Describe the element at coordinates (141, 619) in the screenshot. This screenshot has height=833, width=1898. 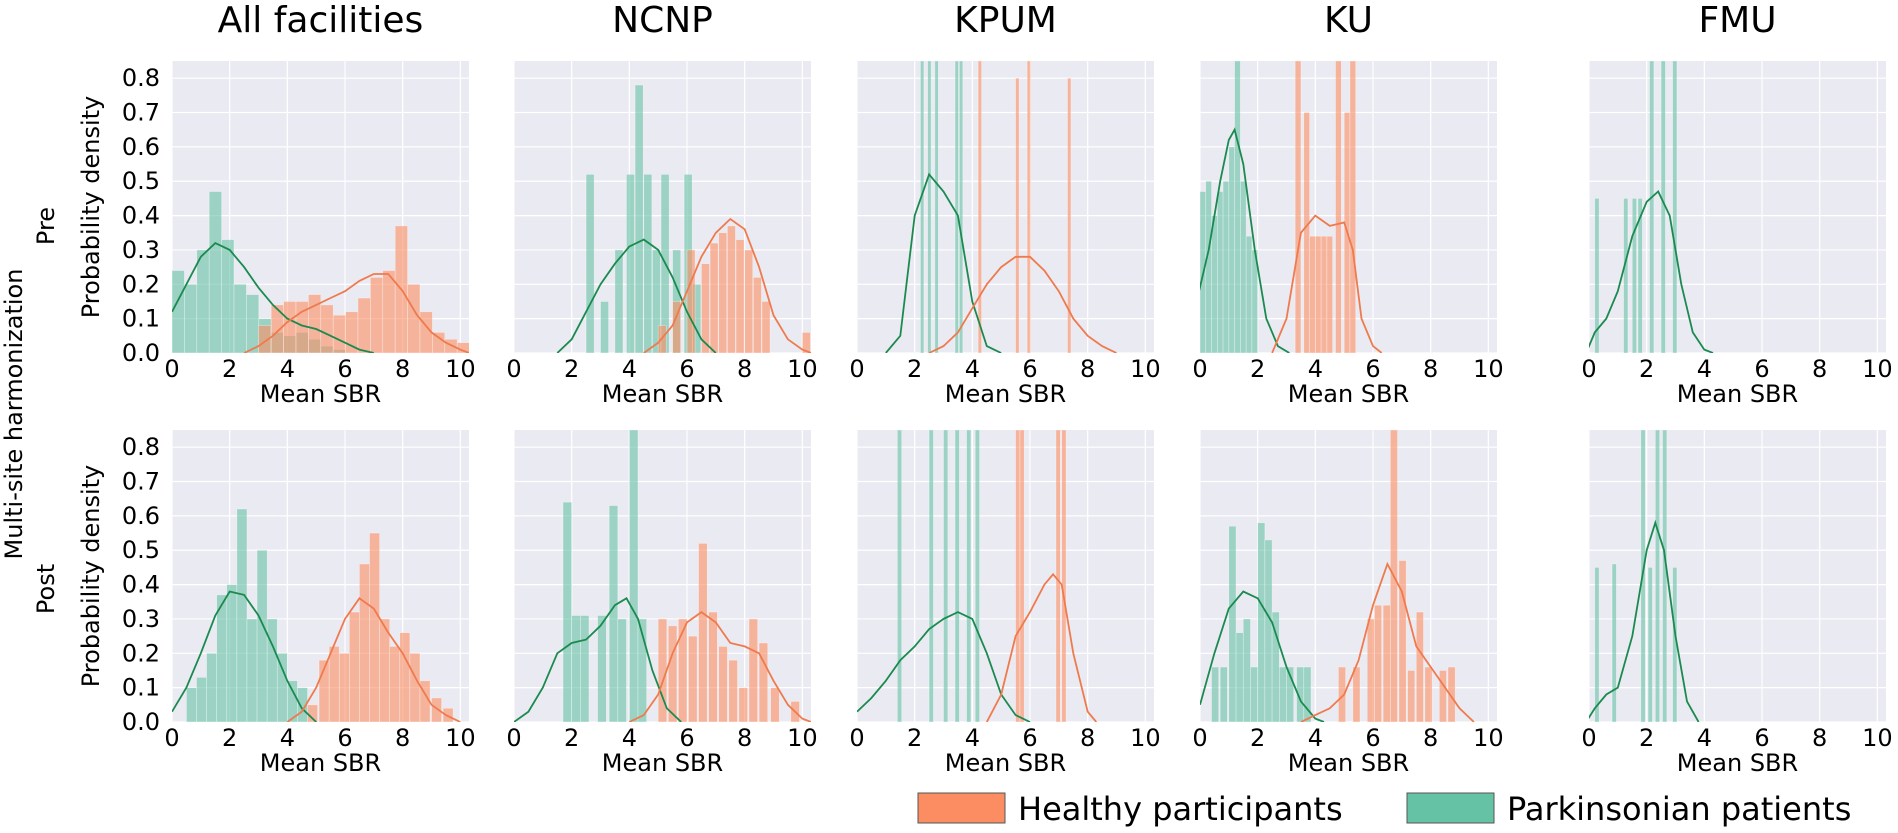
I see `y-tick-label: 0.3` at that location.